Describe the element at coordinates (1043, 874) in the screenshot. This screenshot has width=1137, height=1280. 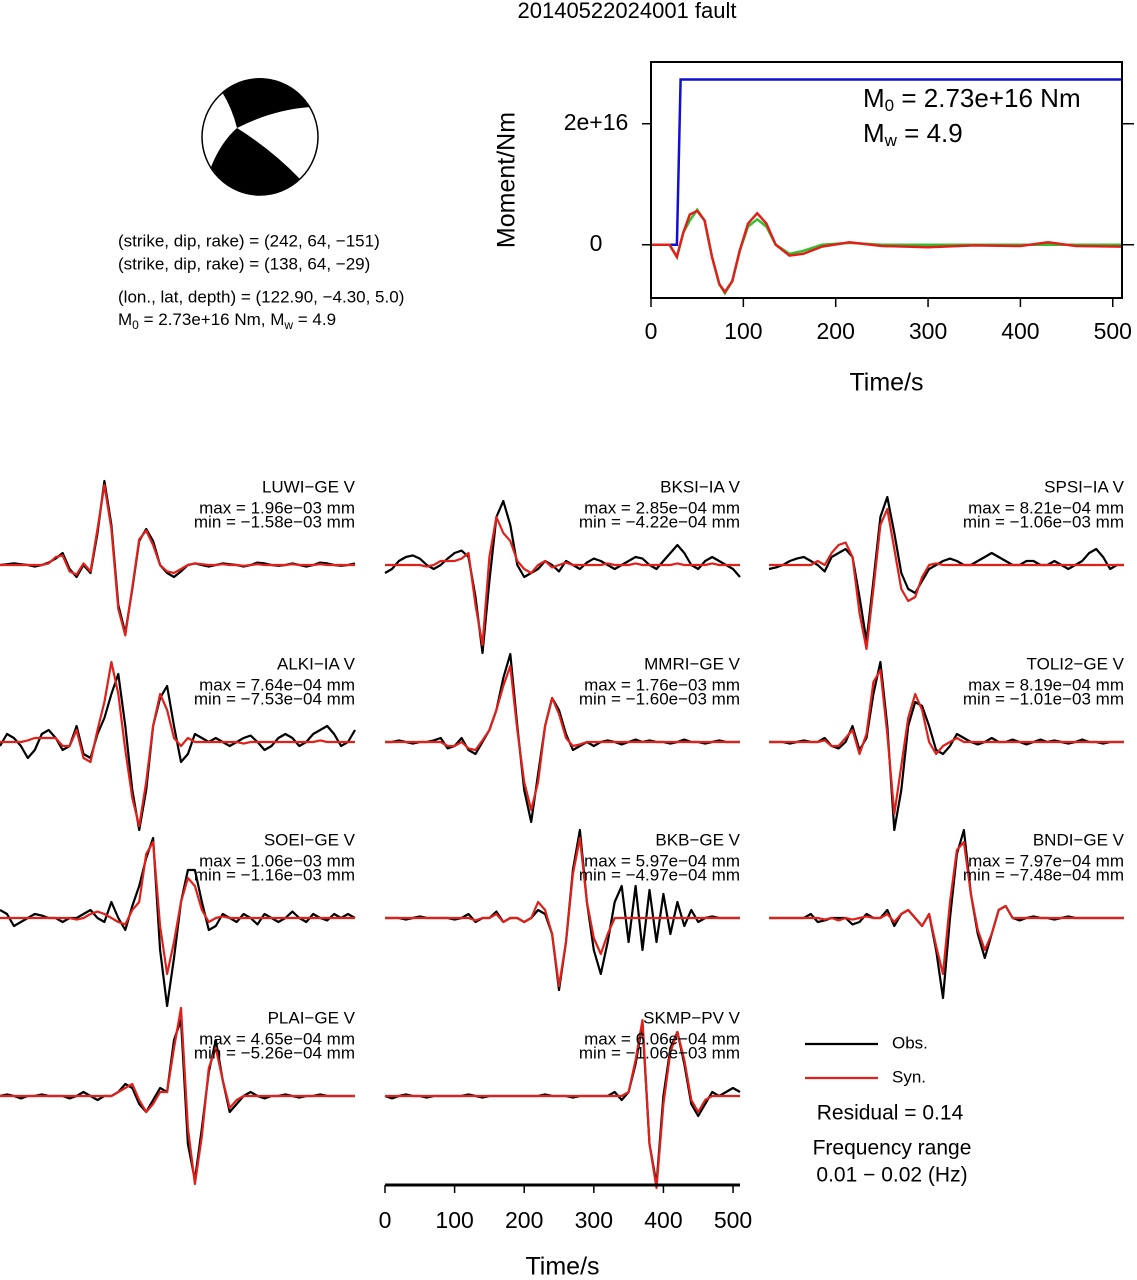
I see `min-label: min = −7.48e−04 mm` at that location.